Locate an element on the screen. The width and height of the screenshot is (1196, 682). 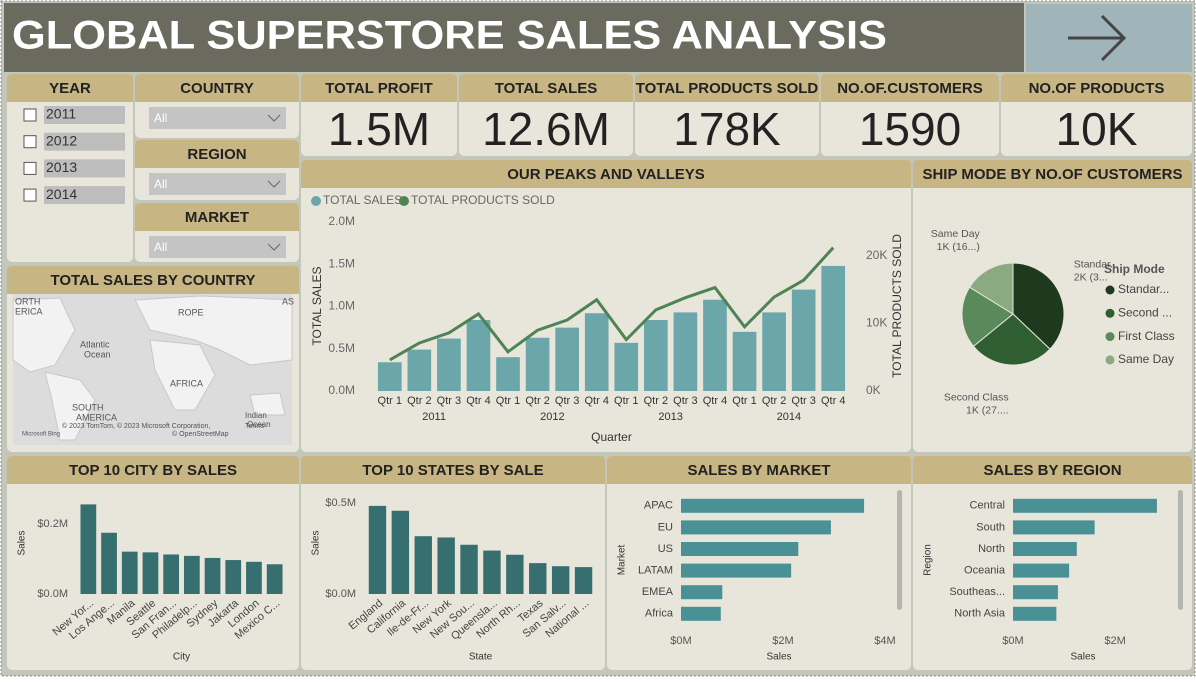
x-group-label: 2012 is located at coordinates (552, 417).